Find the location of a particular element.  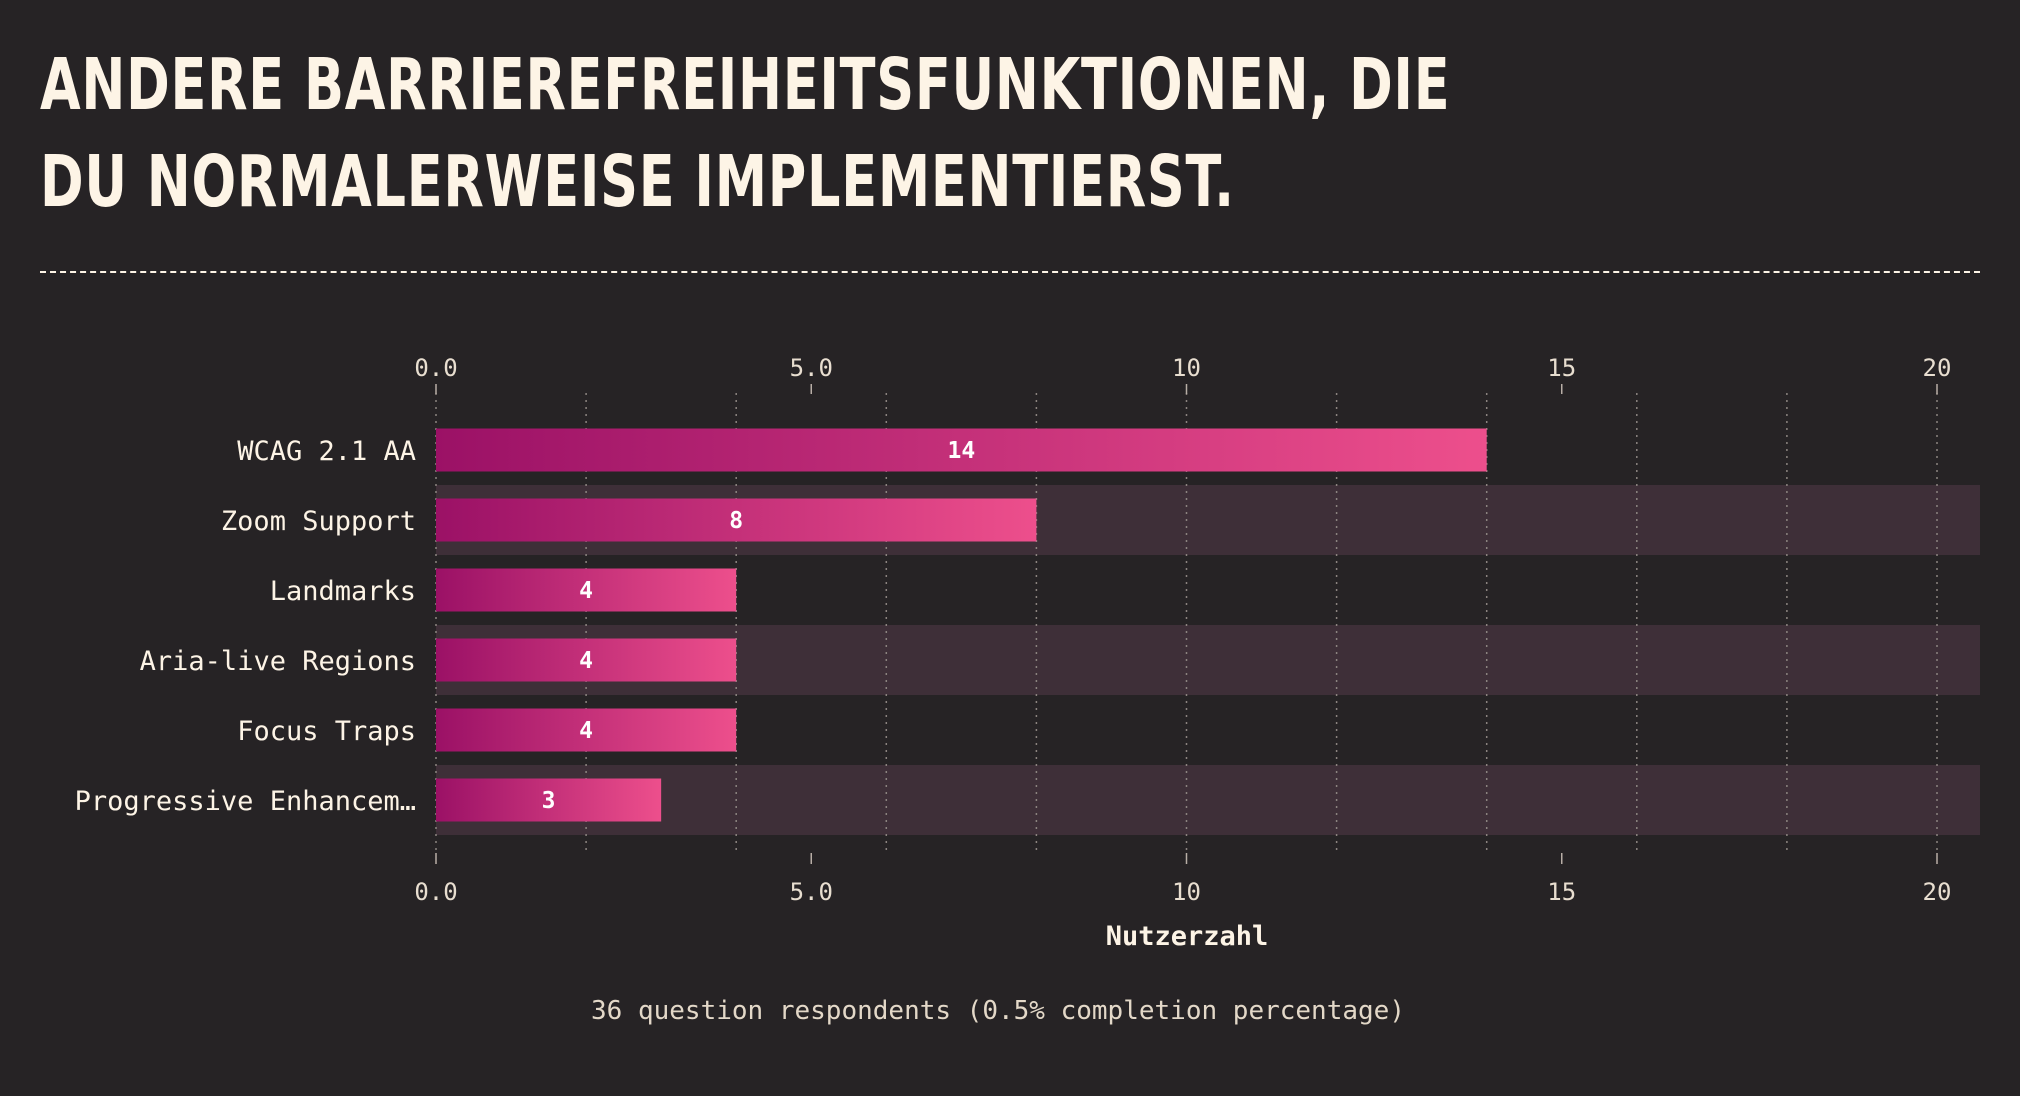

category-label: WCAG 2.1 AA is located at coordinates (326, 451).